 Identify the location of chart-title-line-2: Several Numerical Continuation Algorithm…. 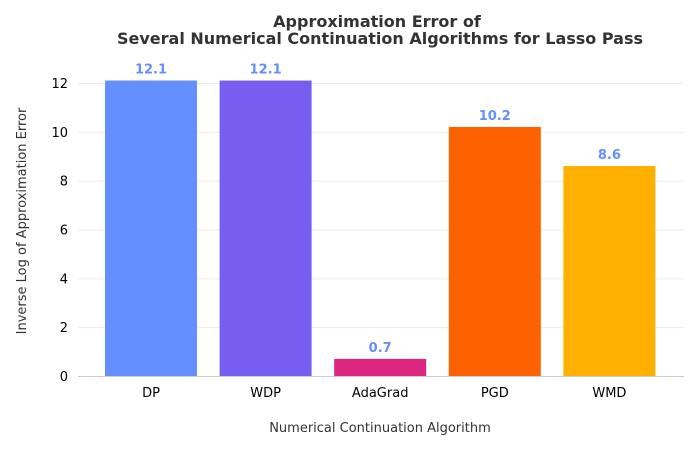
(380, 38).